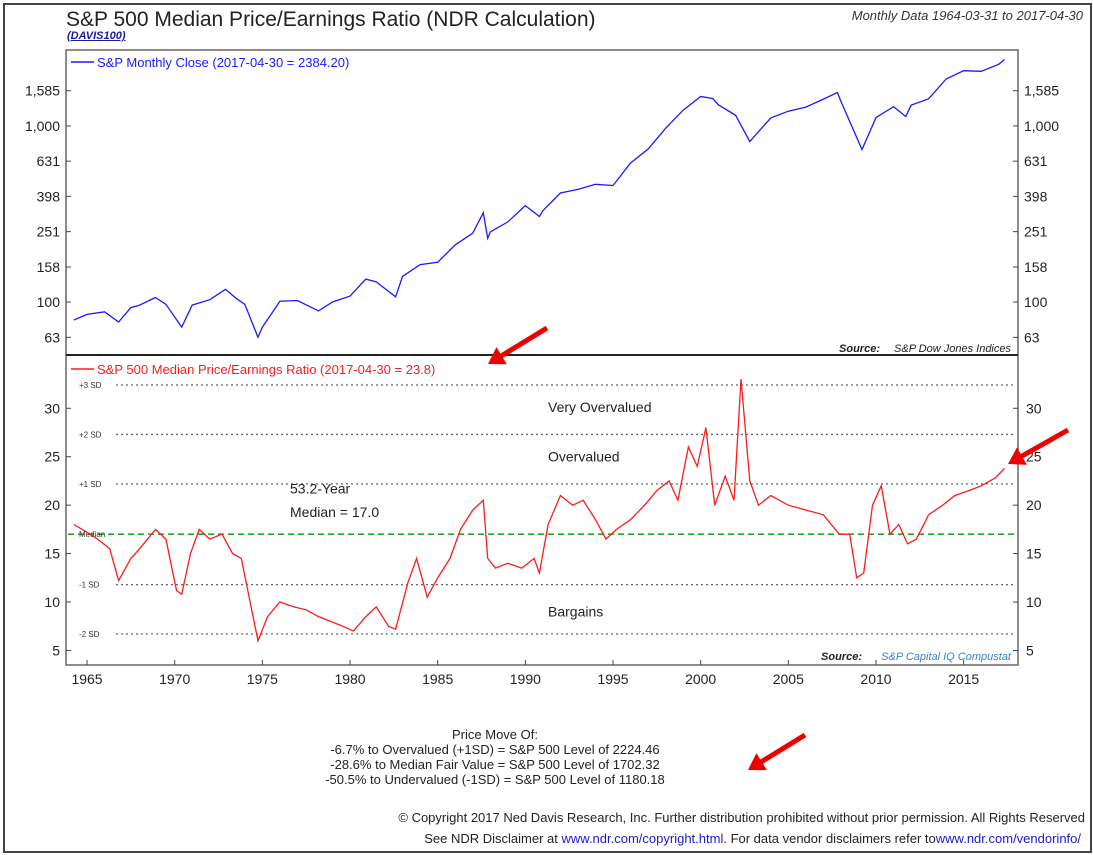 This screenshot has height=855, width=1093. What do you see at coordinates (493, 838) in the screenshot?
I see `disclaimer-prefix: See NDR Disclaimer at` at bounding box center [493, 838].